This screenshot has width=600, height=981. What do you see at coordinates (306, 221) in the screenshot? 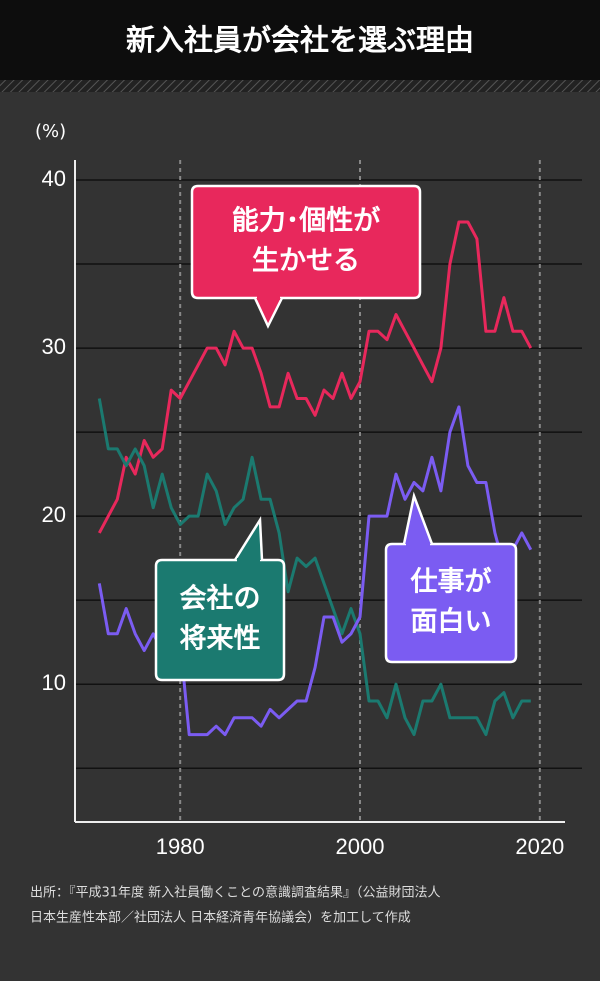
I see `series-label: 能力･個性が` at bounding box center [306, 221].